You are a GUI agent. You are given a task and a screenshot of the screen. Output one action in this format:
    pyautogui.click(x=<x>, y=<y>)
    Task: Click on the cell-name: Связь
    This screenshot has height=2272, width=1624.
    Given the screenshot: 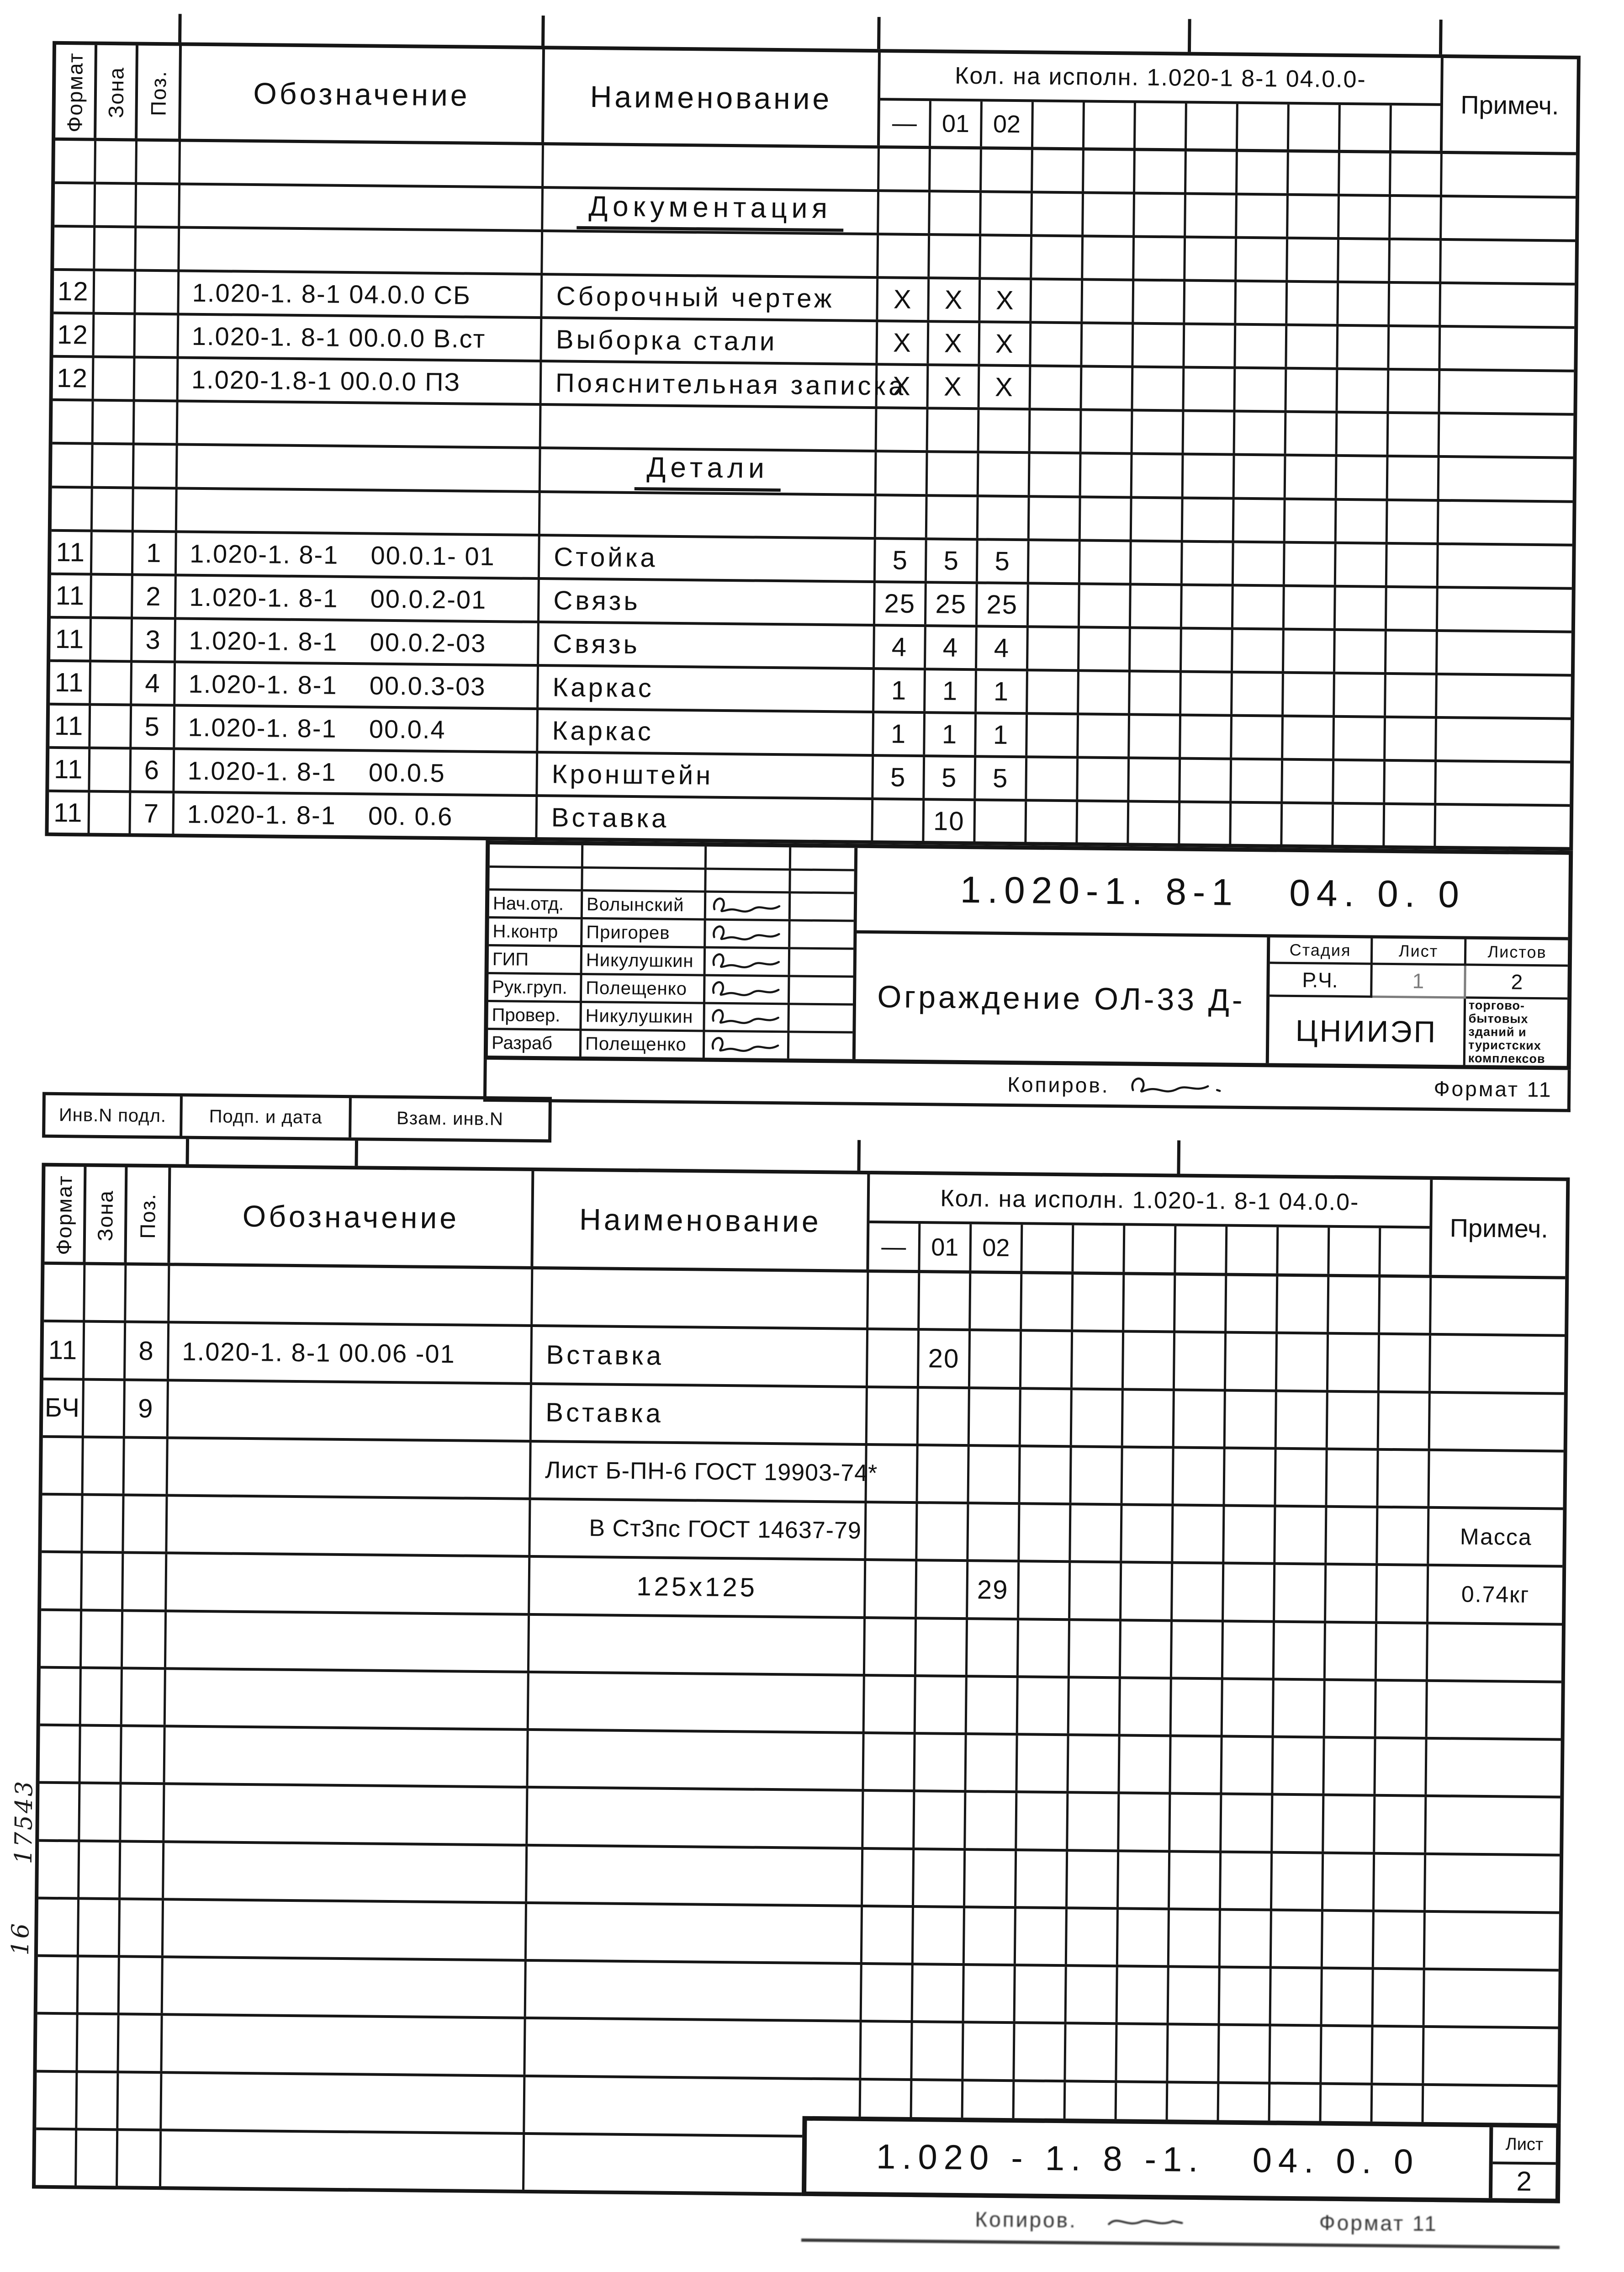 What is the action you would take?
    pyautogui.click(x=707, y=601)
    